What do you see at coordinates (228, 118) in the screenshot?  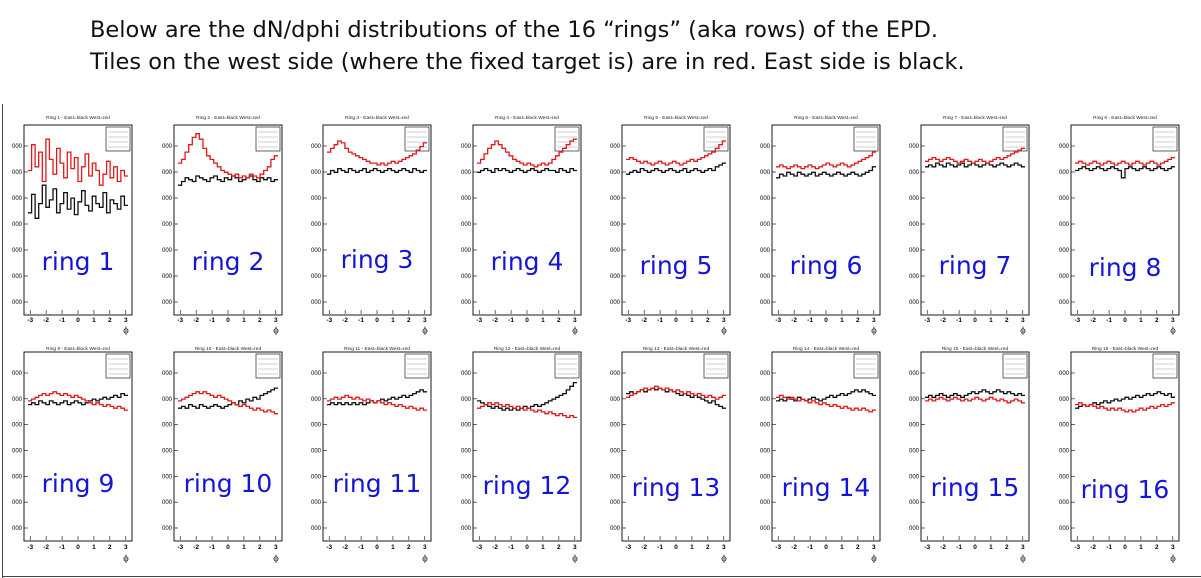 I see `panel-title: Ring 2 - East=black West=red` at bounding box center [228, 118].